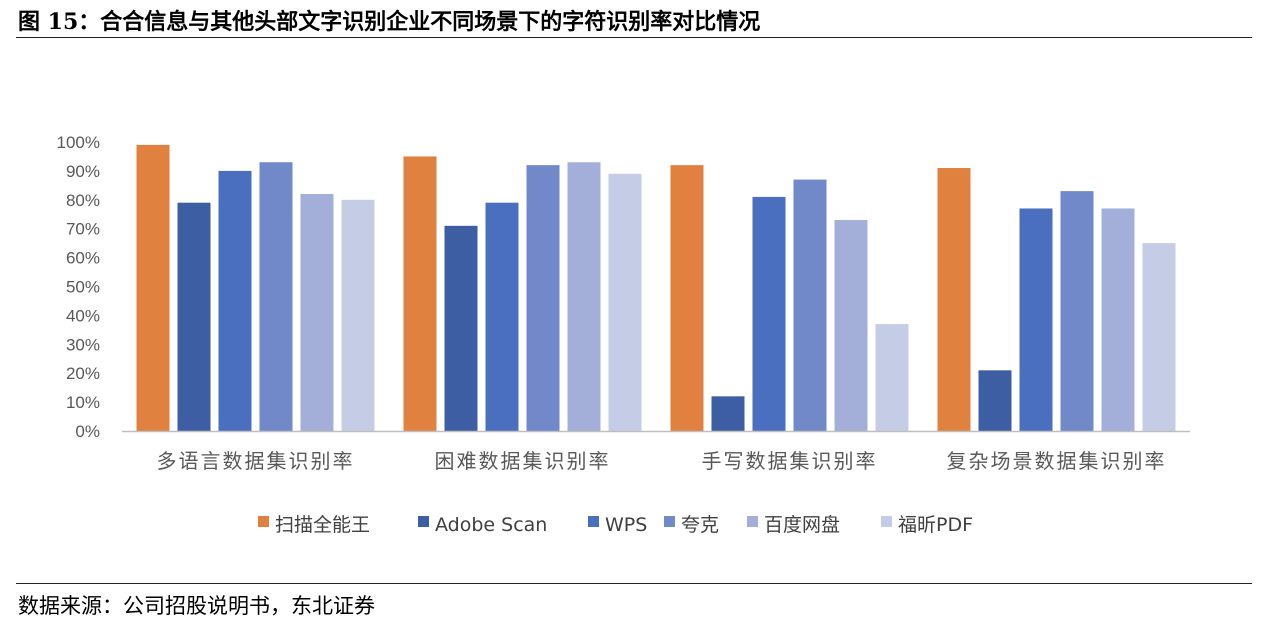 The width and height of the screenshot is (1269, 624). Describe the element at coordinates (1057, 461) in the screenshot. I see `category-label: 复杂场景数据集识别率` at that location.